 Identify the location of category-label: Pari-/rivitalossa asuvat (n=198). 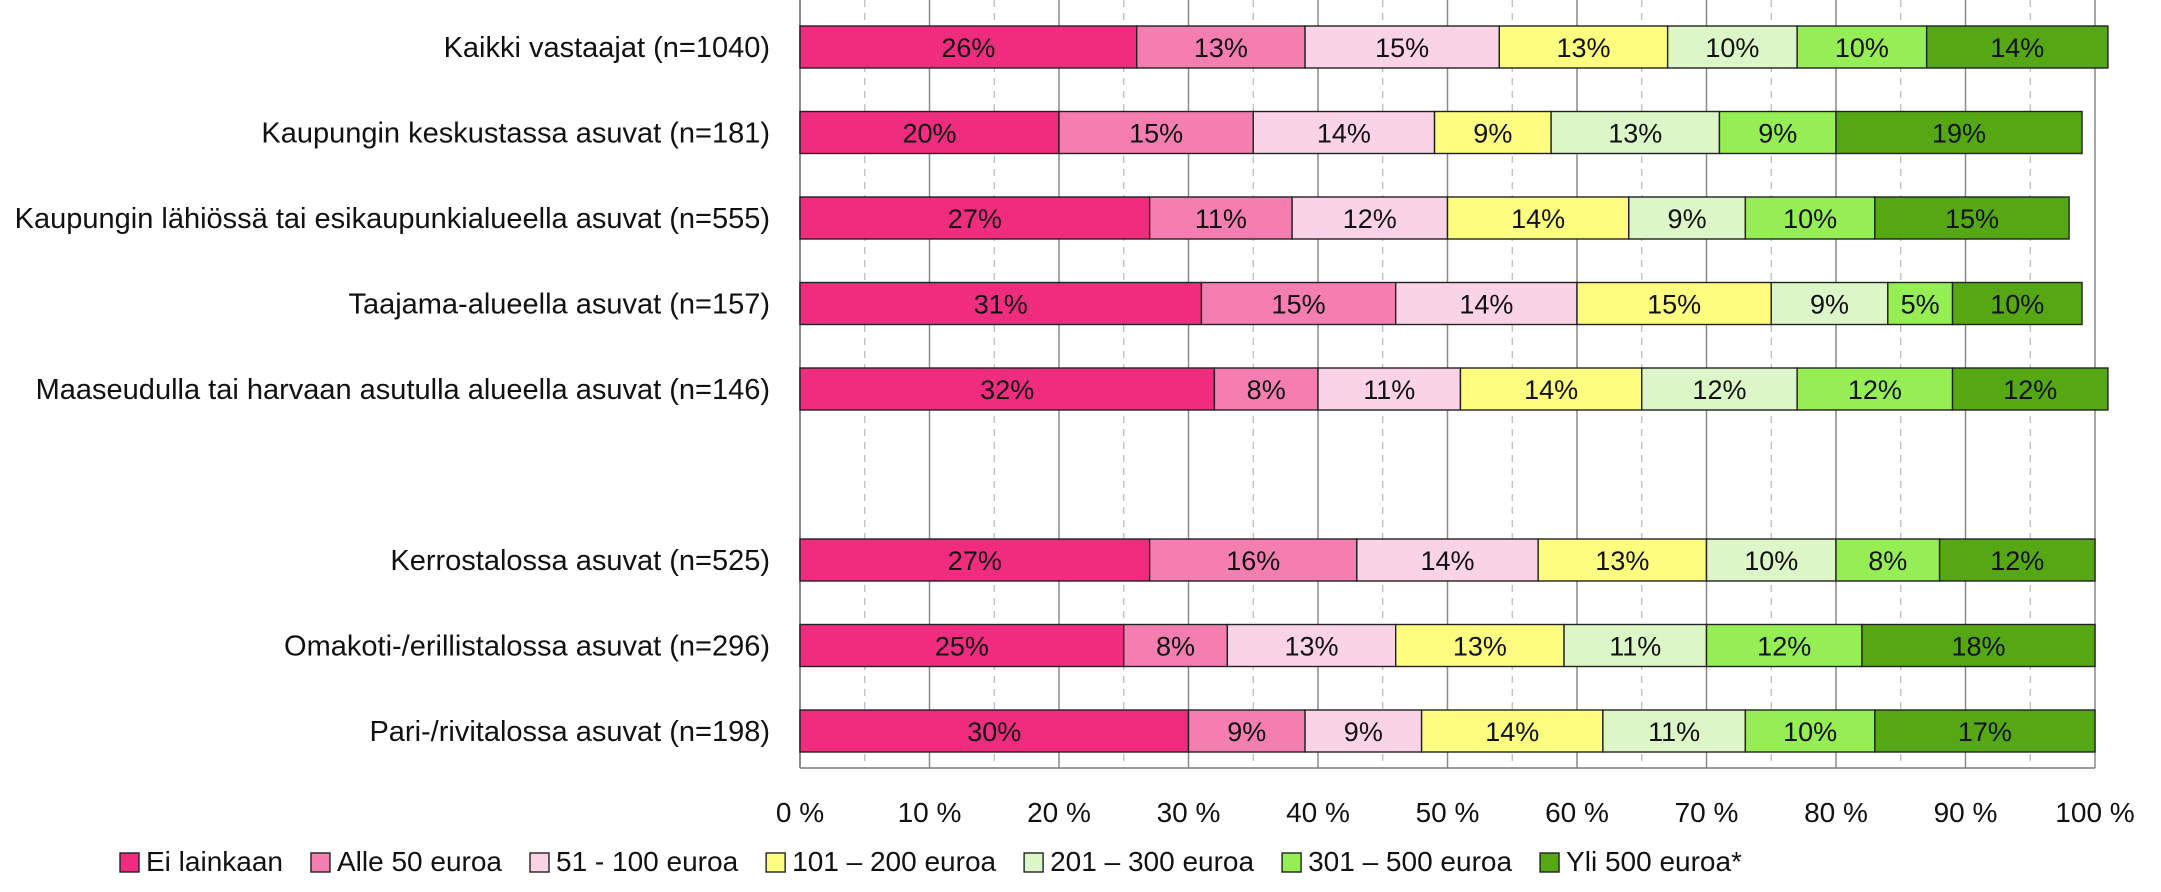
(569, 732).